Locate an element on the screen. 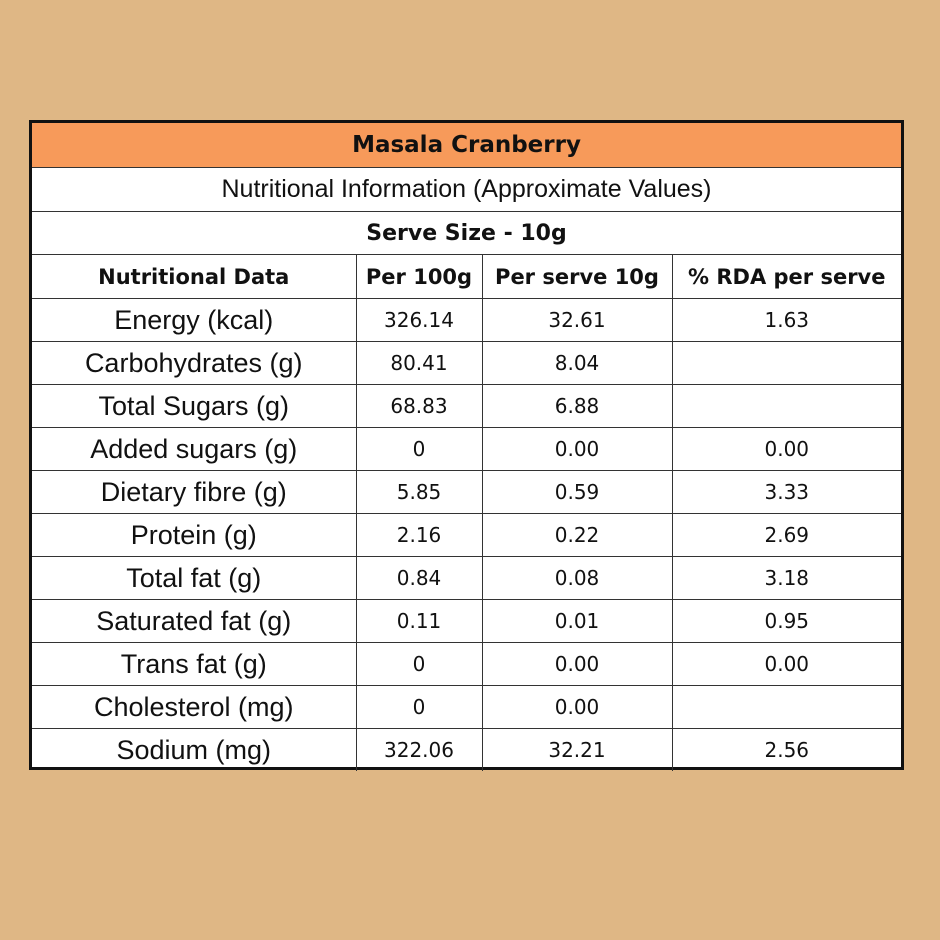 Image resolution: width=940 pixels, height=940 pixels. column-header-nutritional-data: Nutritional Data is located at coordinates (194, 276).